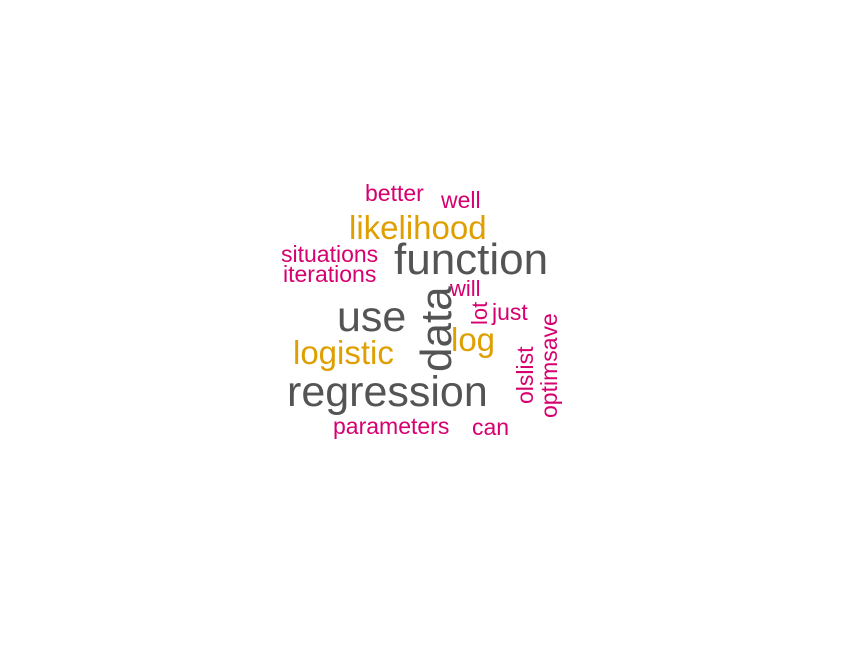 This screenshot has height=648, width=864. I want to click on word-regression: regression, so click(387, 392).